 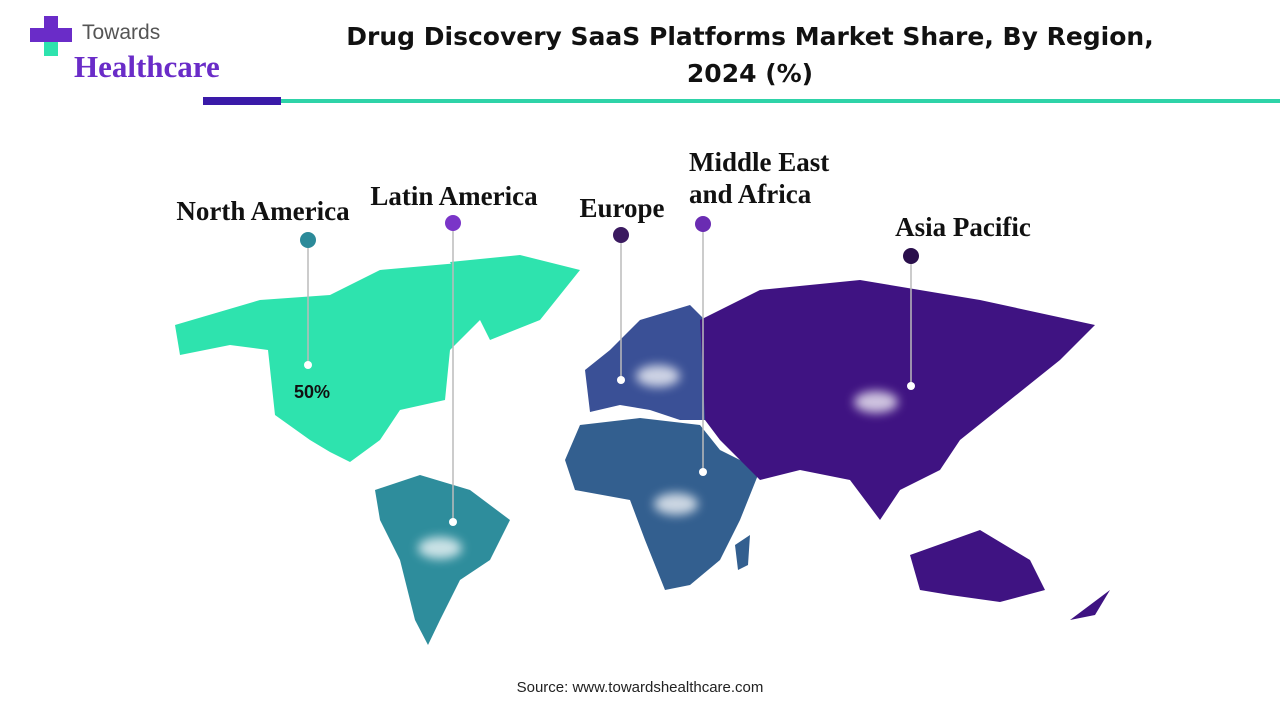 I want to click on region-label: Middle East, so click(x=759, y=162).